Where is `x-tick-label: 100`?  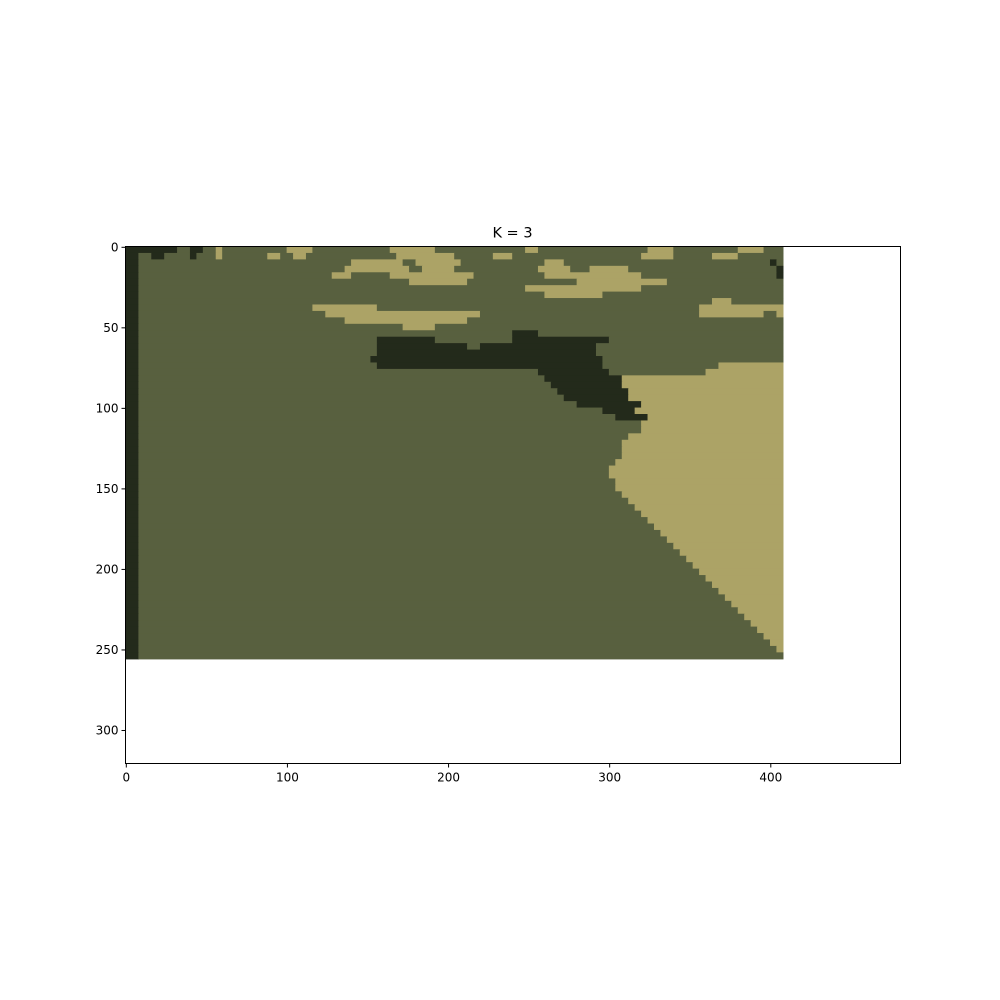 x-tick-label: 100 is located at coordinates (287, 778).